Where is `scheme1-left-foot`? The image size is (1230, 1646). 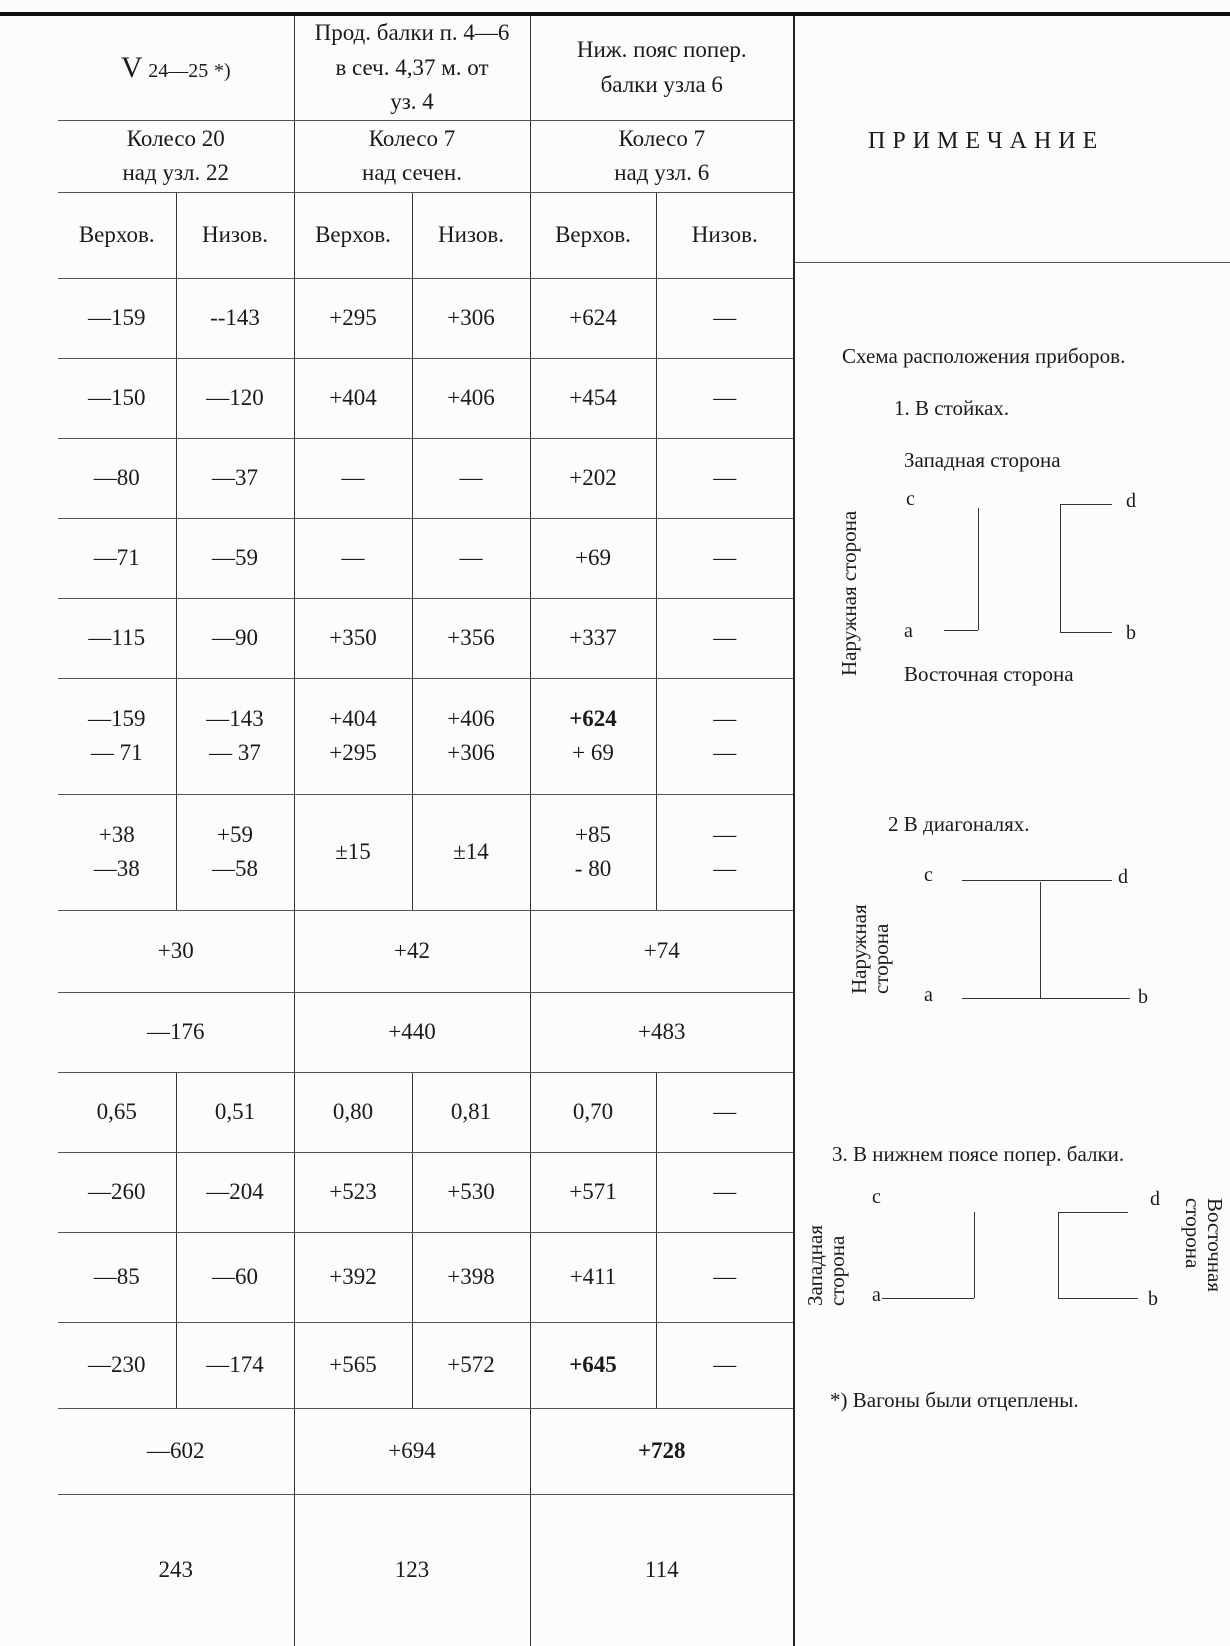 scheme1-left-foot is located at coordinates (961, 630).